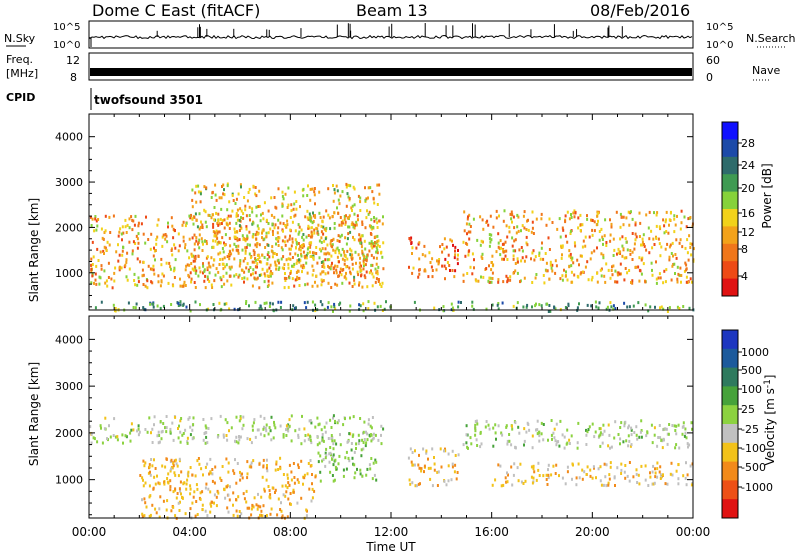 Image resolution: width=800 pixels, height=554 pixels. I want to click on cpid-label: CPID, so click(20, 97).